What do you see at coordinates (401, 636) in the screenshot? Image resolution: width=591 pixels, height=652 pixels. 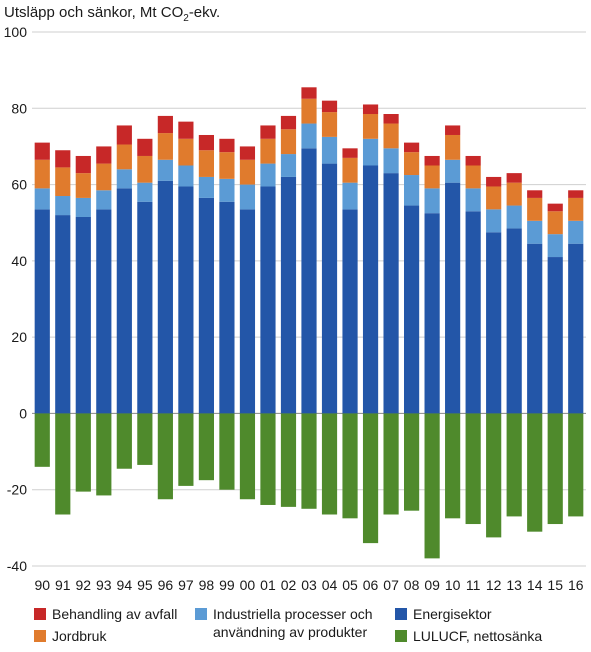 I see `legend-swatch-lulucf` at bounding box center [401, 636].